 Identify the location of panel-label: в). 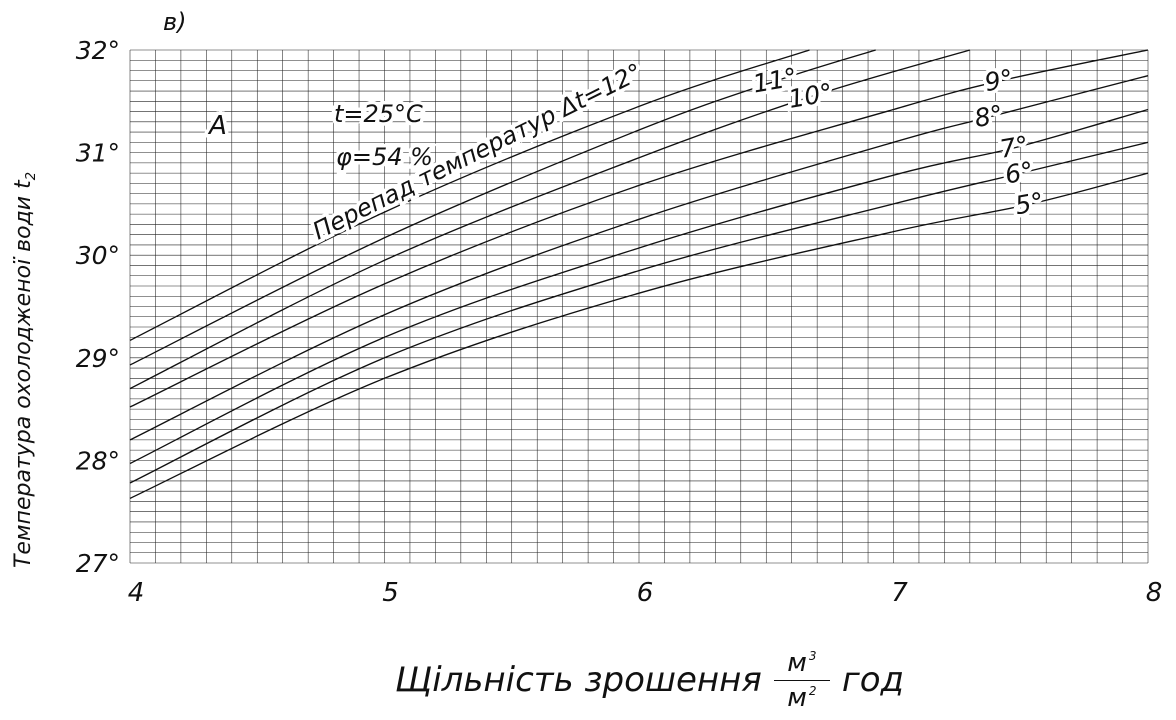
(175, 22).